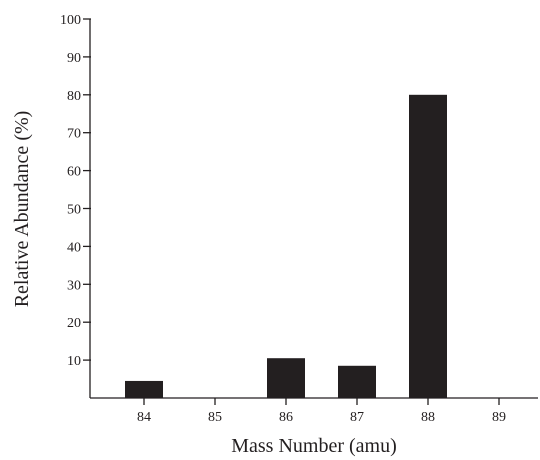 Image resolution: width=540 pixels, height=460 pixels. What do you see at coordinates (74, 285) in the screenshot?
I see `y-tick-label: 30` at bounding box center [74, 285].